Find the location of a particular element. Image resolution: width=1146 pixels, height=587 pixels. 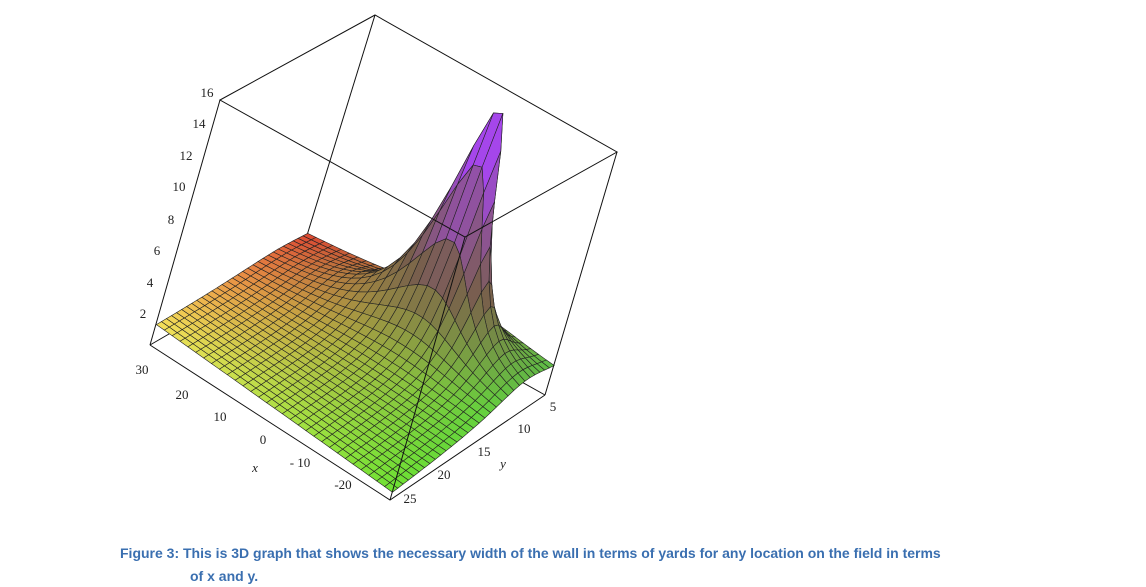

y-tick-label: 10 is located at coordinates (524, 428).